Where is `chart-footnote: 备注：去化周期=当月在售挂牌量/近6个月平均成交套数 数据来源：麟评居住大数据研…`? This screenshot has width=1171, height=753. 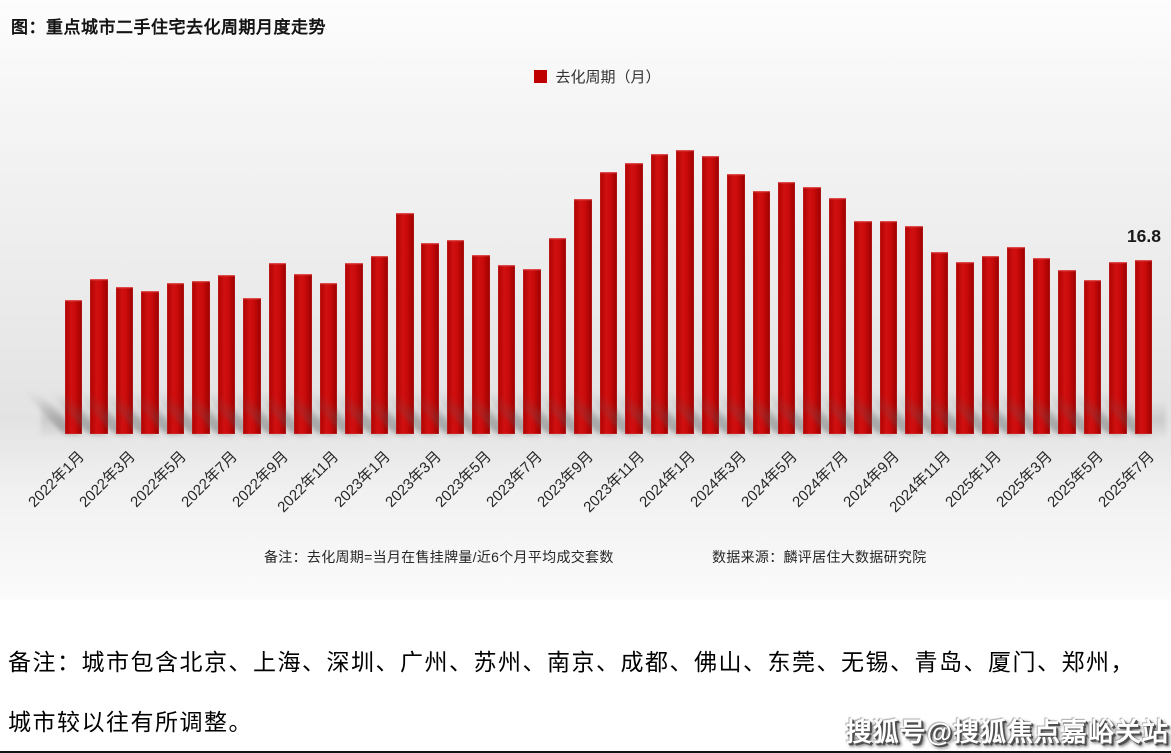
chart-footnote: 备注：去化周期=当月在售挂牌量/近6个月平均成交套数 数据来源：麟评居住大数据研… is located at coordinates (585, 559).